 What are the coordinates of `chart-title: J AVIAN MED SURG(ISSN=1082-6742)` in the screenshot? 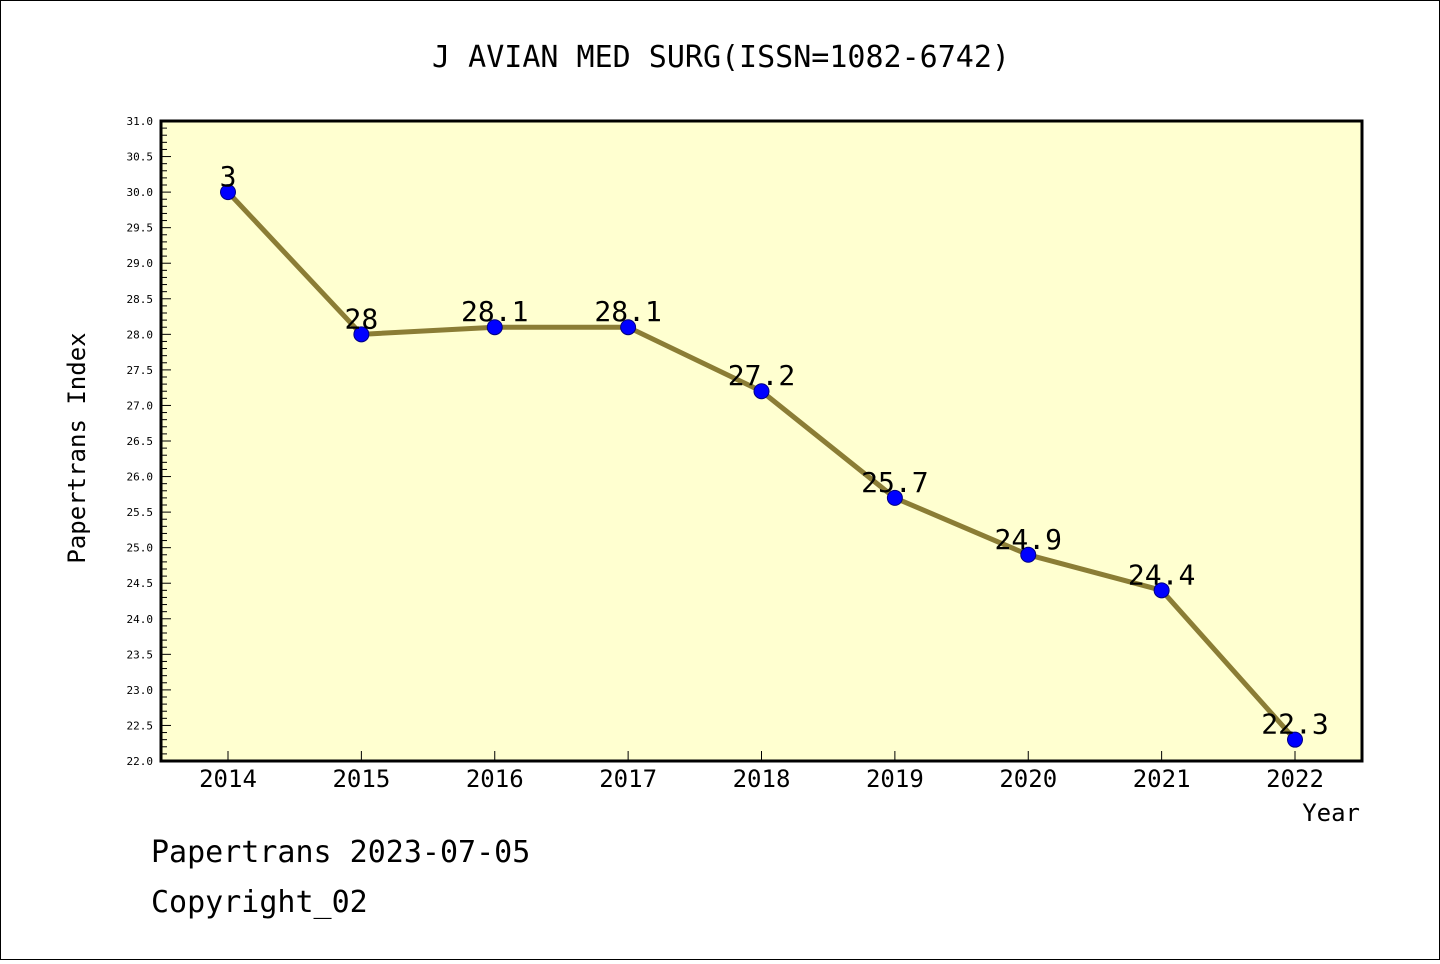 It's located at (721, 57).